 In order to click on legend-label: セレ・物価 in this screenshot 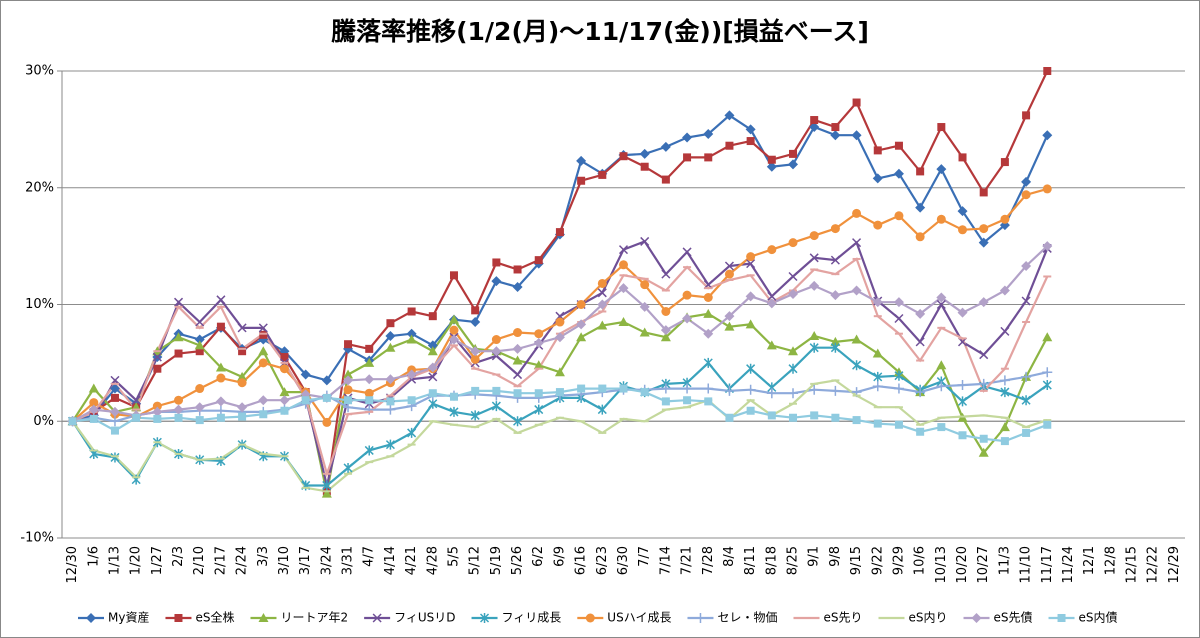, I will do `click(747, 618)`.